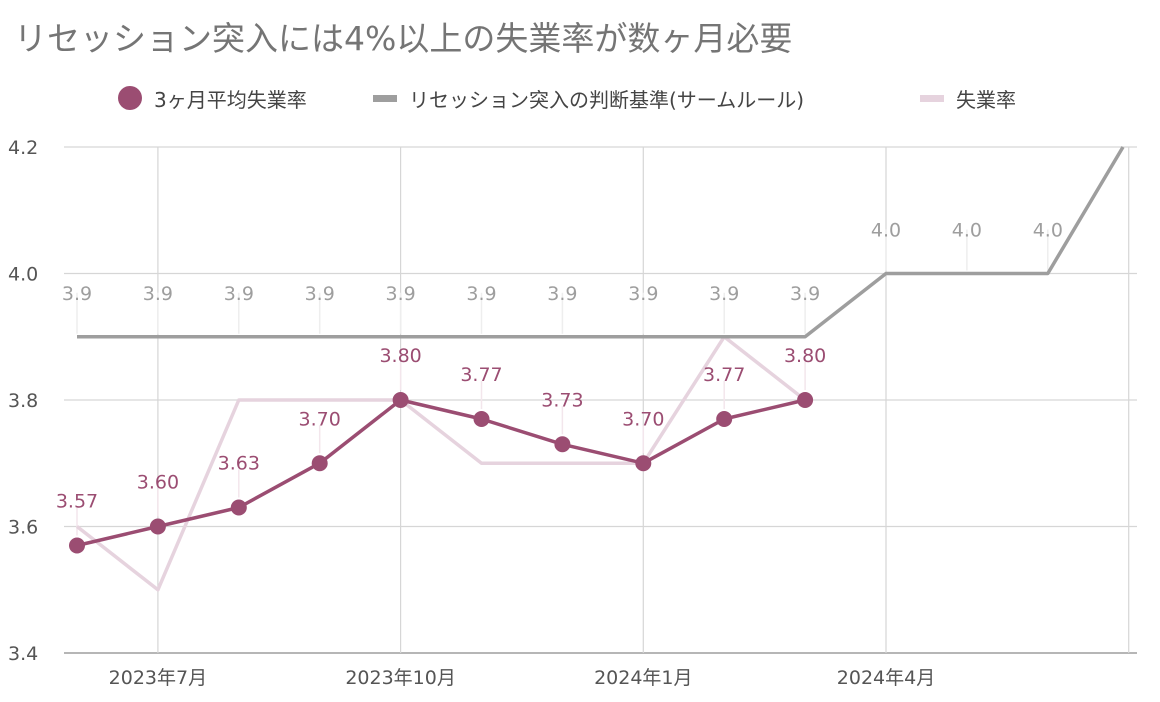 The image size is (1160, 702). What do you see at coordinates (23, 275) in the screenshot?
I see `y-tick-label: 4.0` at bounding box center [23, 275].